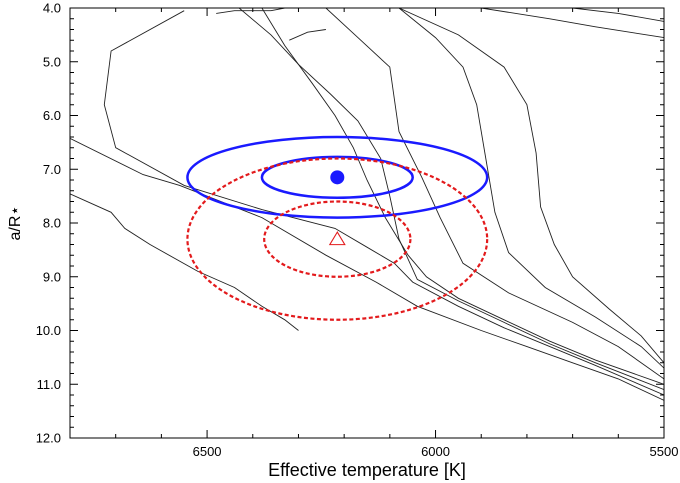 Image resolution: width=680 pixels, height=483 pixels. I want to click on x-tick-labels: 6500 6000 5500, so click(436, 451).